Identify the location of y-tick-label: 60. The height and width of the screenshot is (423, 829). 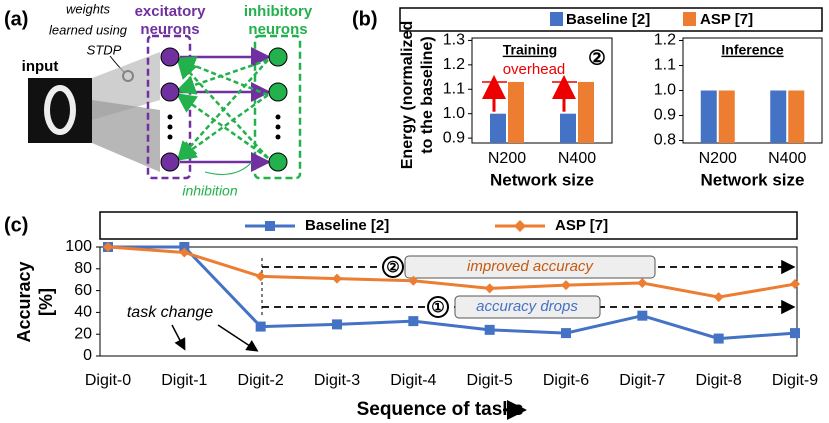
(83, 290).